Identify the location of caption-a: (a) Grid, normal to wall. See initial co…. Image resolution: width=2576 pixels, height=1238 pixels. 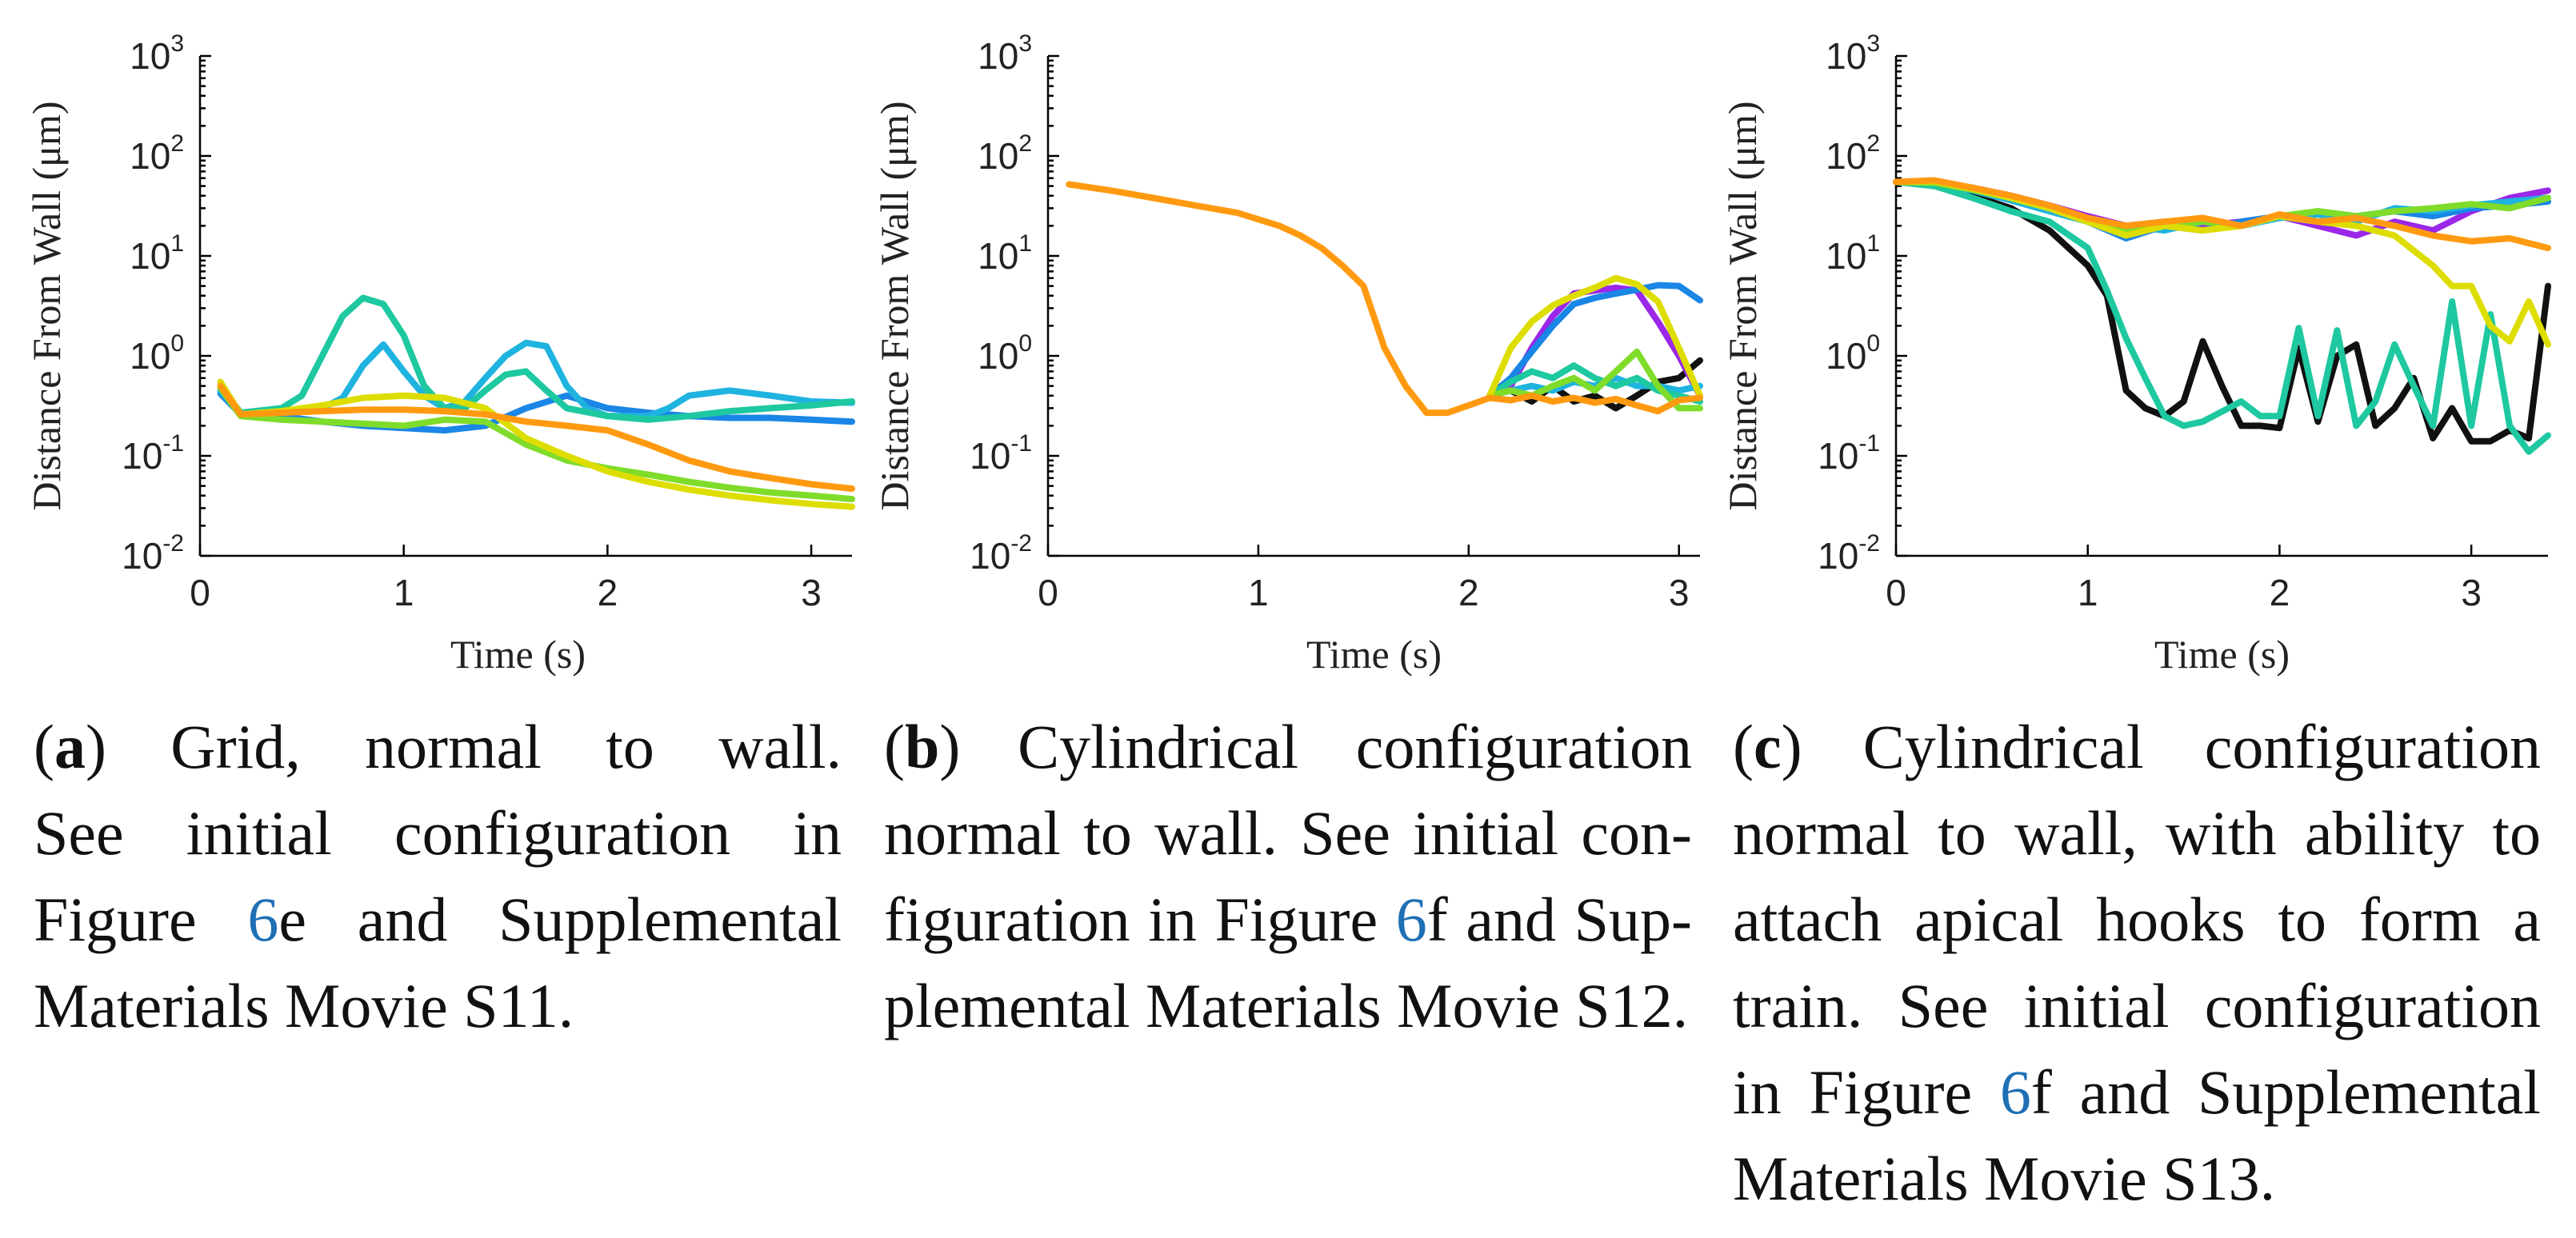
(438, 876).